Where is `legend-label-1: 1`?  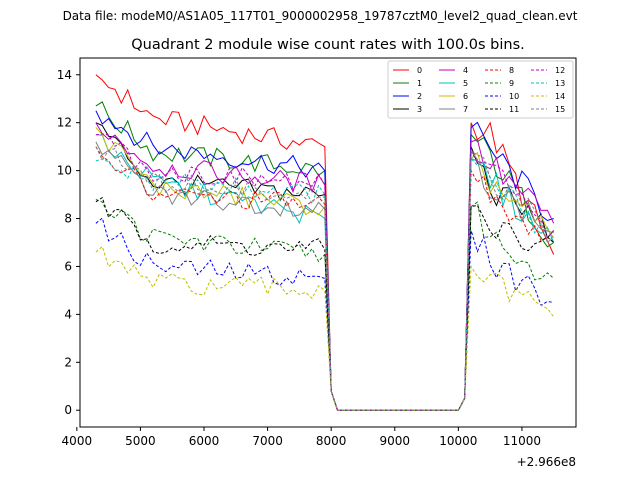
legend-label-1: 1 is located at coordinates (419, 83).